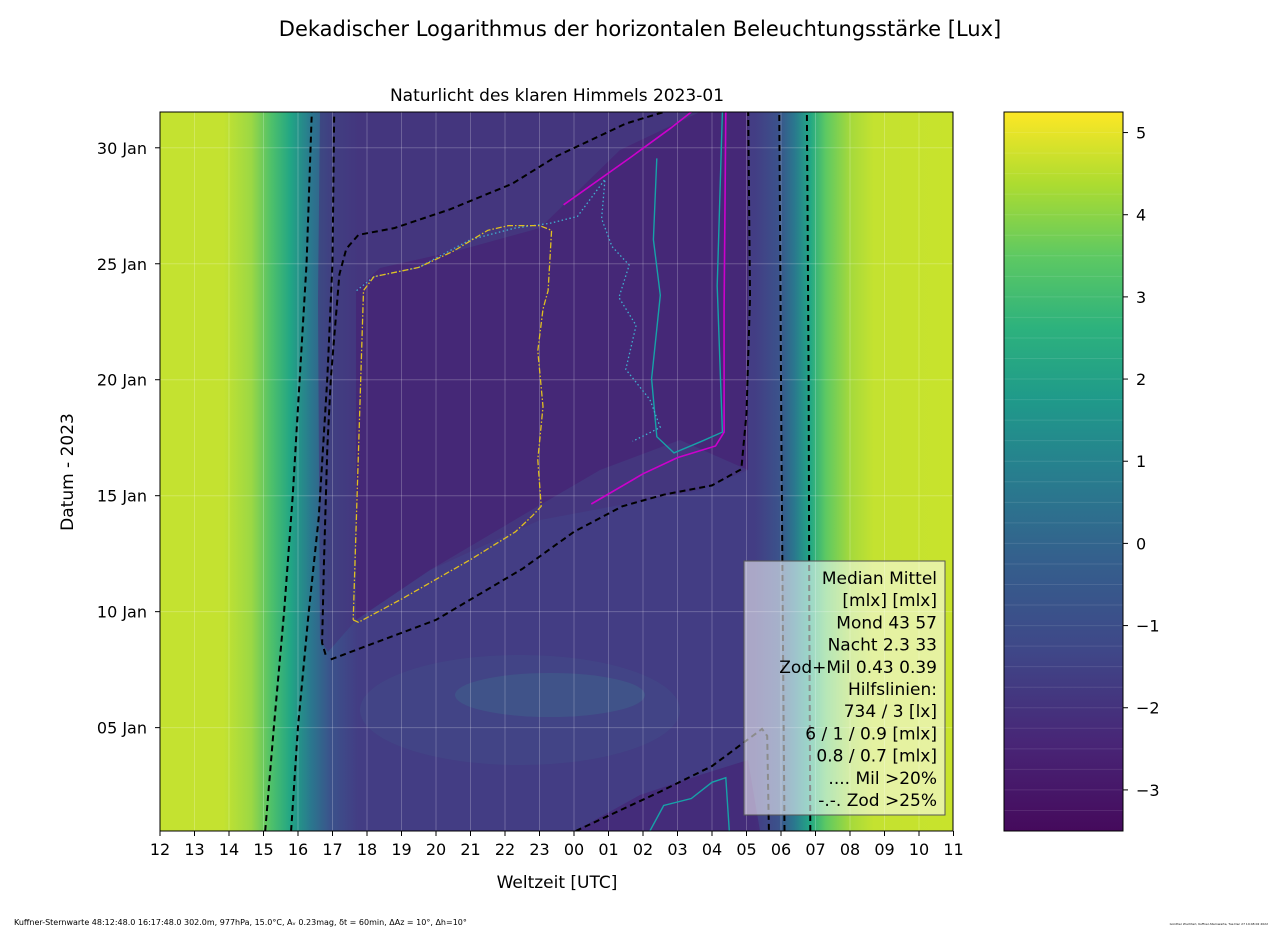 The width and height of the screenshot is (1280, 935). Describe the element at coordinates (436, 849) in the screenshot. I see `x-tick-label: 20` at that location.